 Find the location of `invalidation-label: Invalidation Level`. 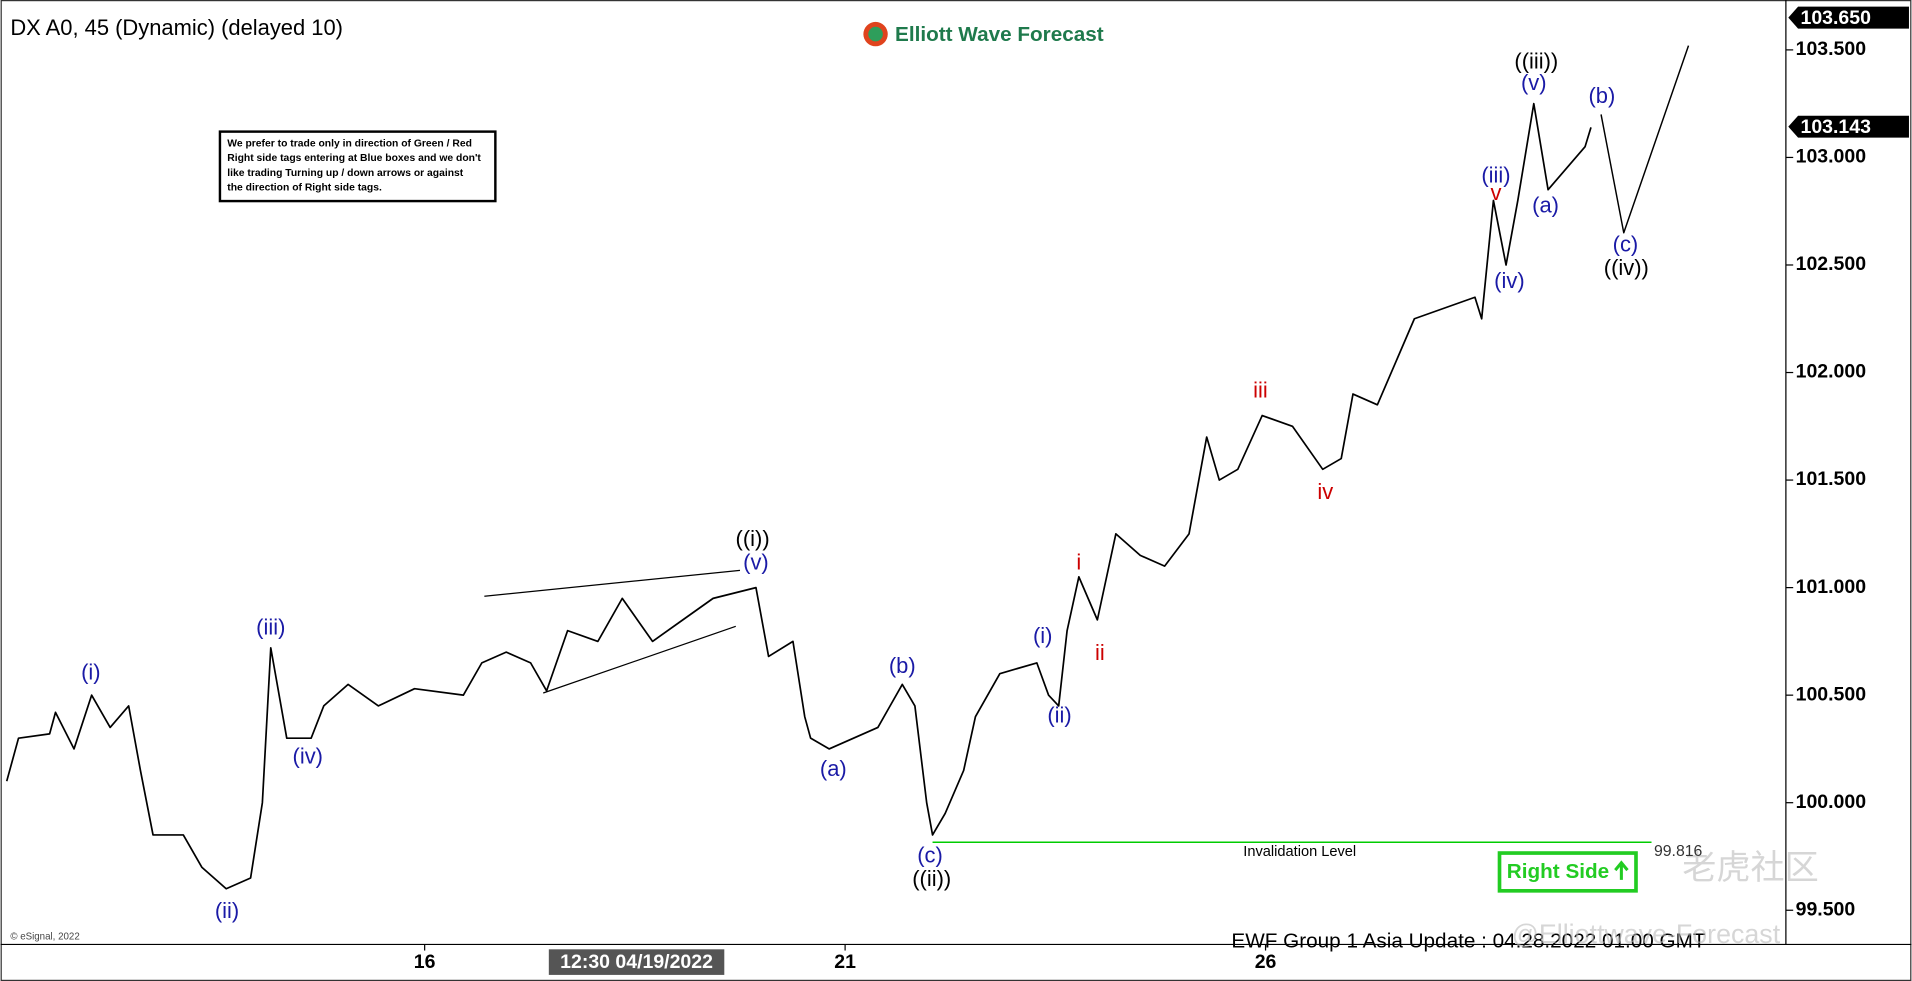

invalidation-label: Invalidation Level is located at coordinates (1299, 852).